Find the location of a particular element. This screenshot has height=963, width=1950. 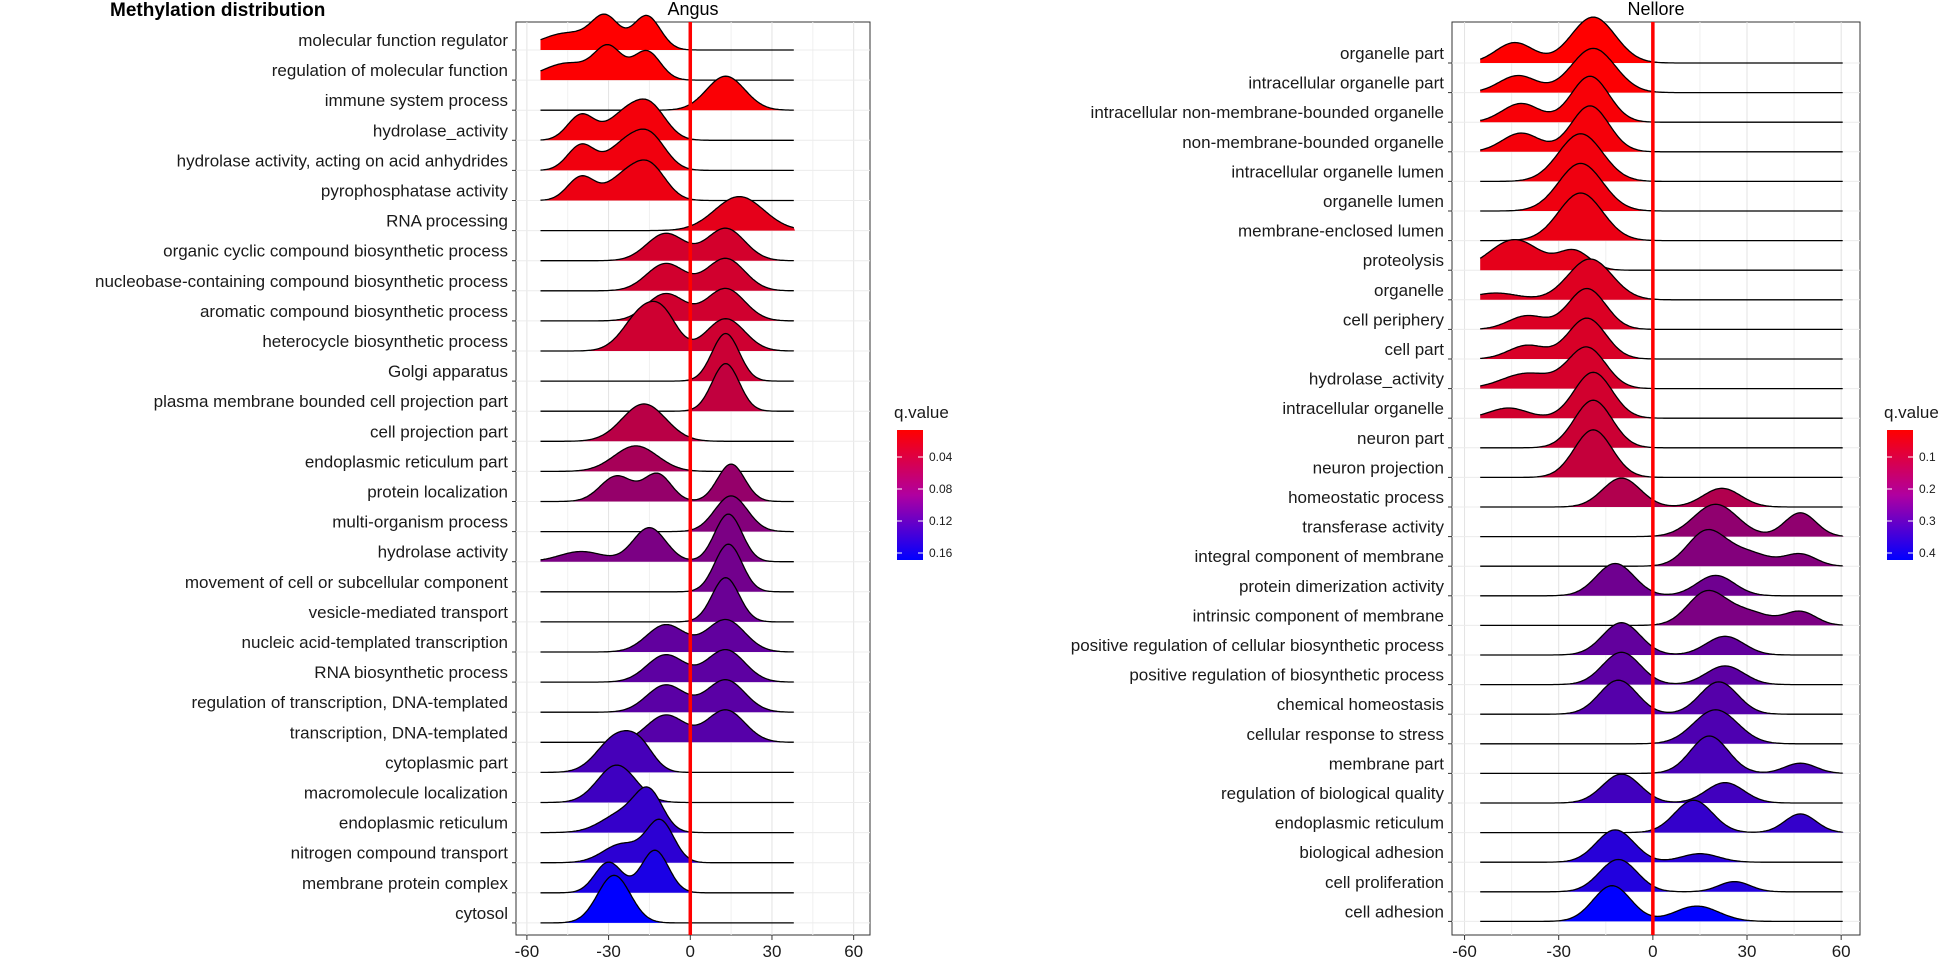

category-label: pyrophosphatase activity is located at coordinates (415, 191).